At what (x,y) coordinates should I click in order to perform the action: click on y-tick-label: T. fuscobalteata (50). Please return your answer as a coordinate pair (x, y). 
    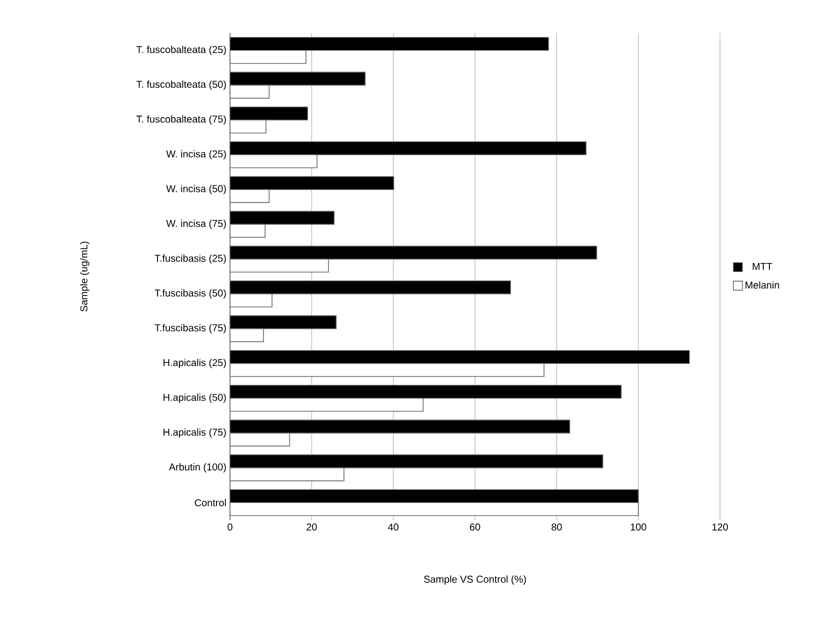
    Looking at the image, I should click on (181, 85).